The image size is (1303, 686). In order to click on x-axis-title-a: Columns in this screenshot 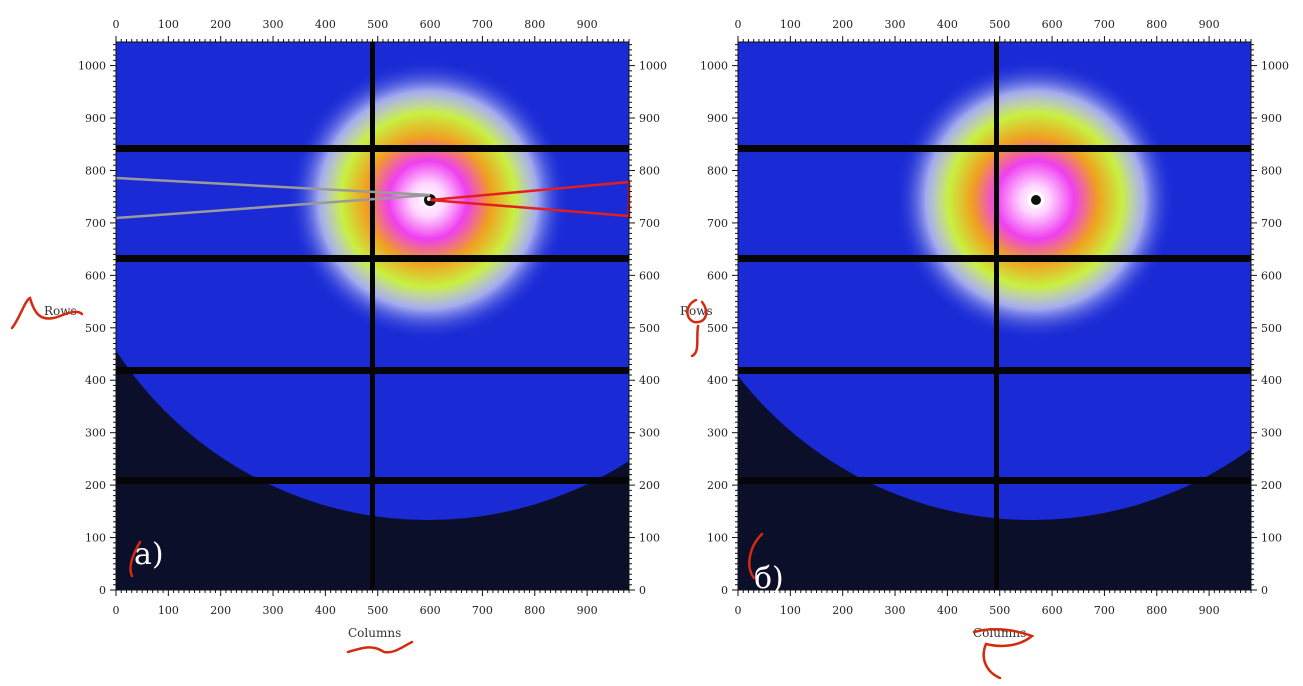, I will do `click(374, 633)`.